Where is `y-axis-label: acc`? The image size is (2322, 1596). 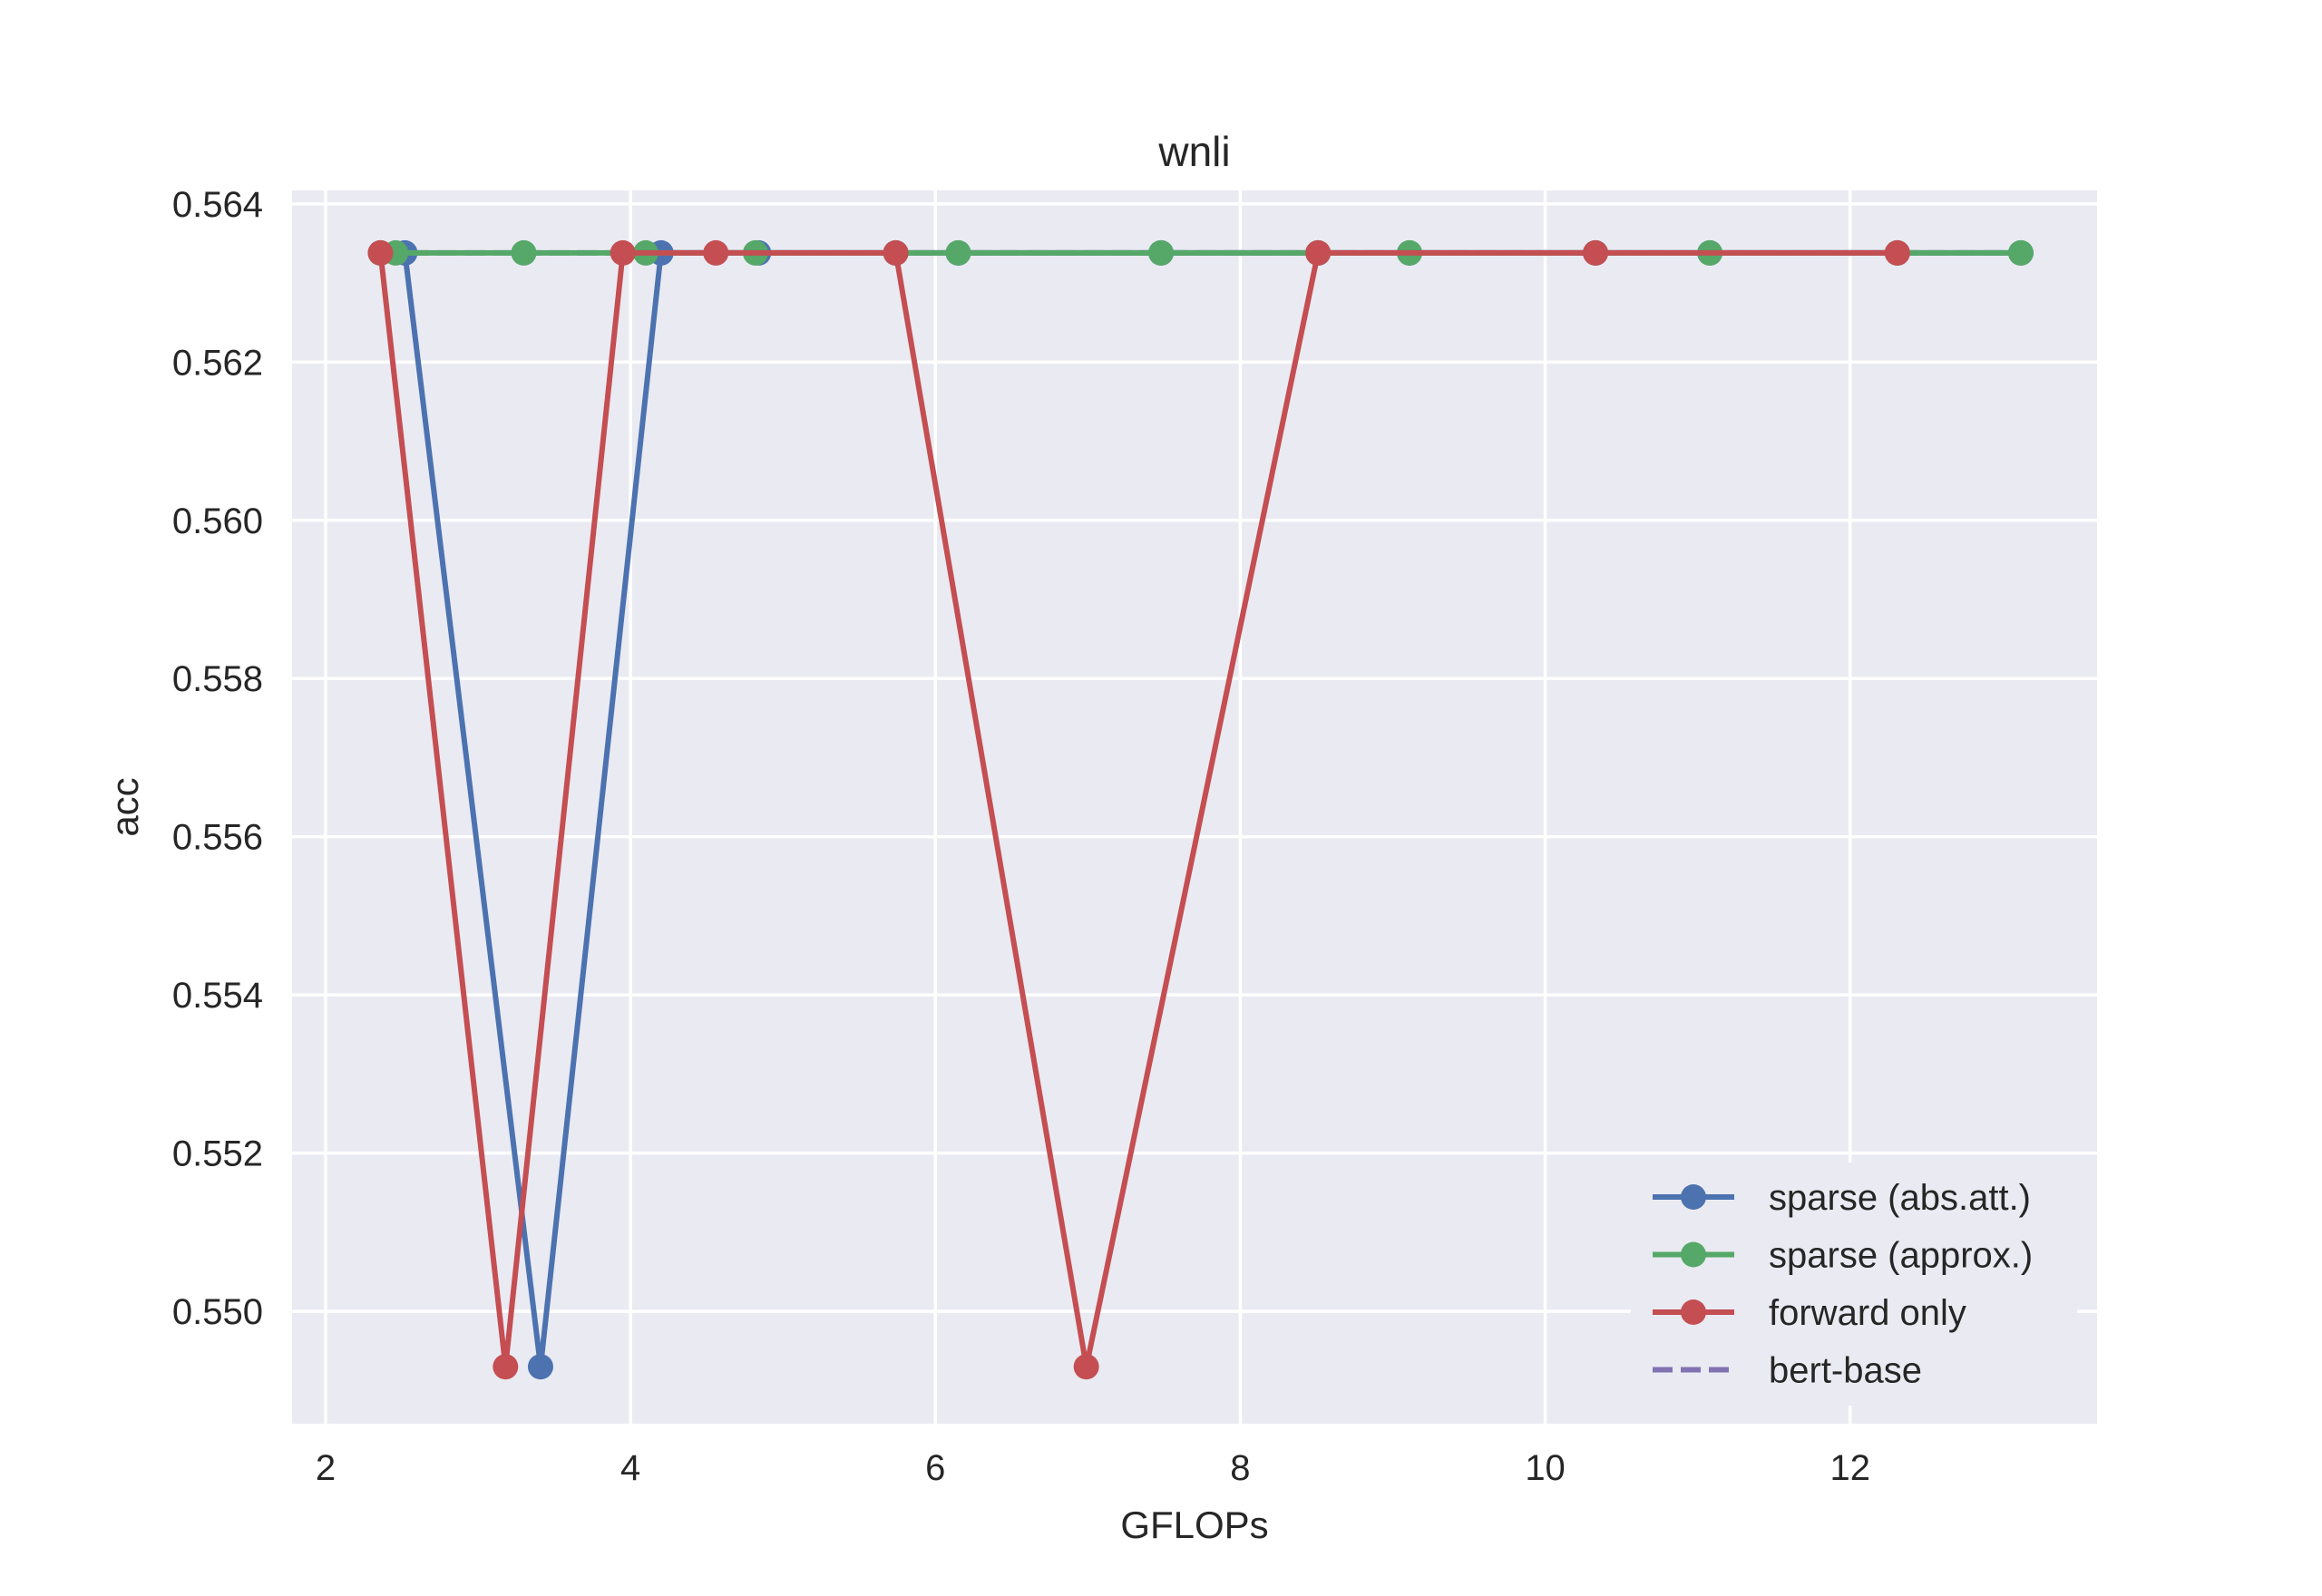 y-axis-label: acc is located at coordinates (124, 806).